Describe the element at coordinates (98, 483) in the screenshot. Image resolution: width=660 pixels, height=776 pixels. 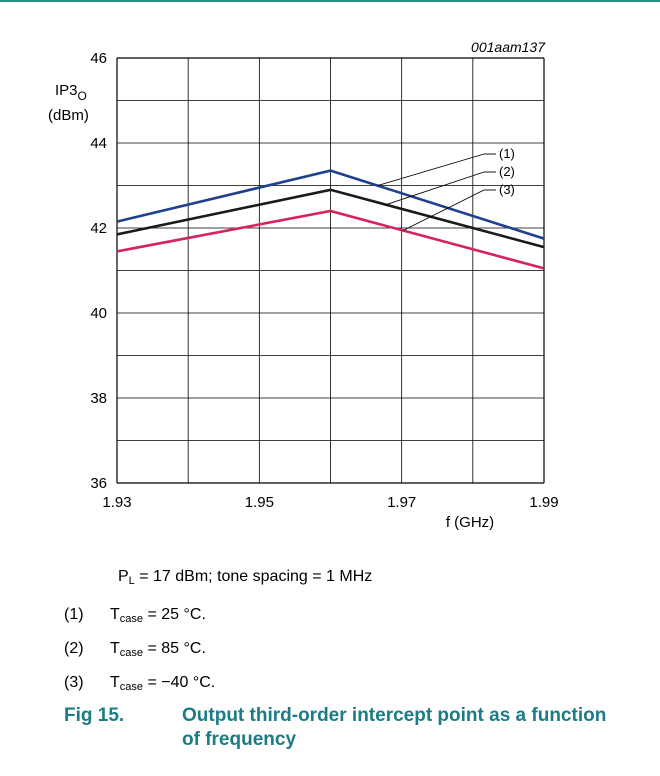
I see `y-tick-label: 36` at that location.